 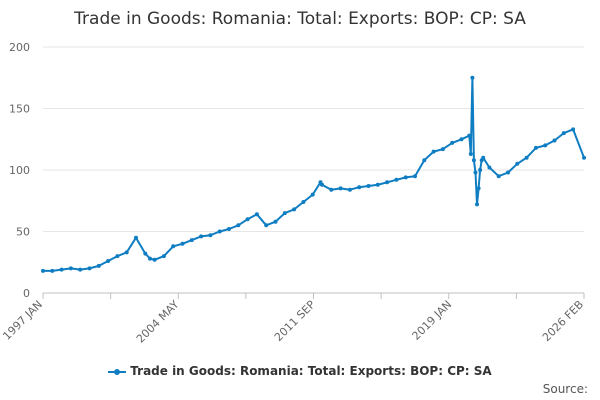 What do you see at coordinates (117, 372) in the screenshot?
I see `legend-line-marker-icon` at bounding box center [117, 372].